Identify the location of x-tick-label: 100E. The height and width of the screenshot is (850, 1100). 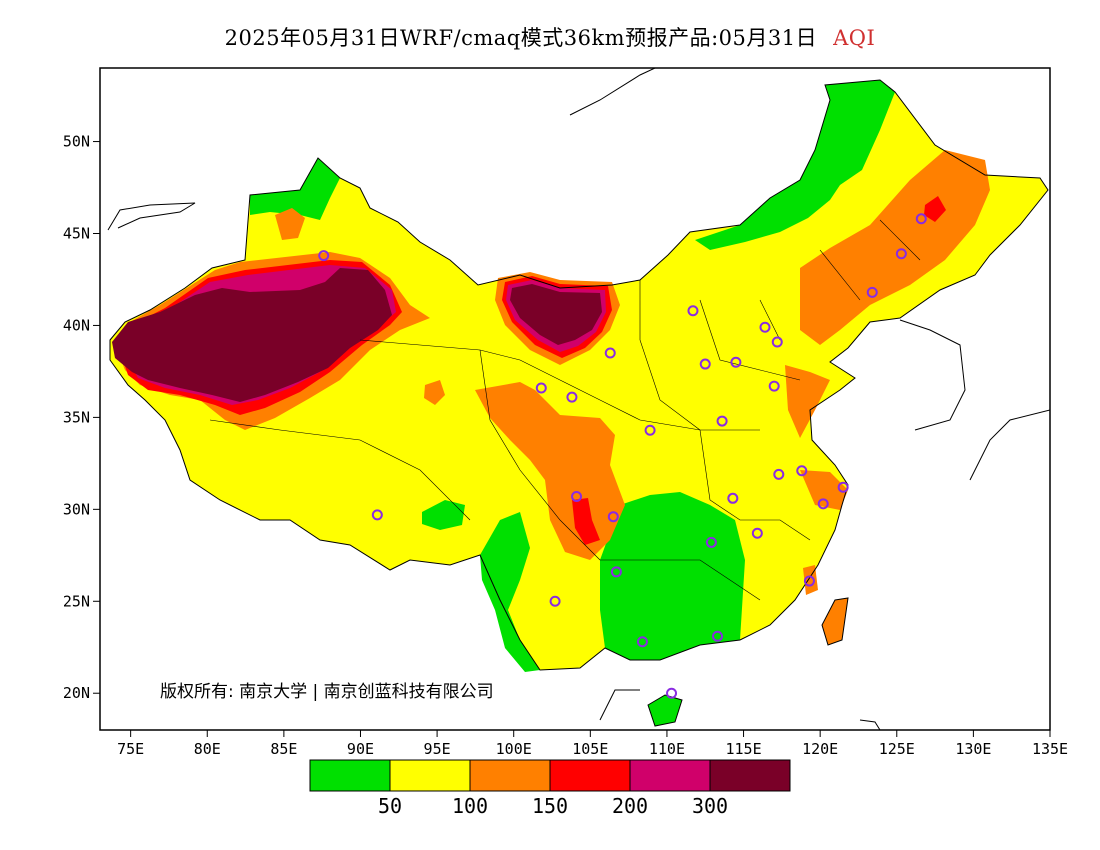
(514, 749).